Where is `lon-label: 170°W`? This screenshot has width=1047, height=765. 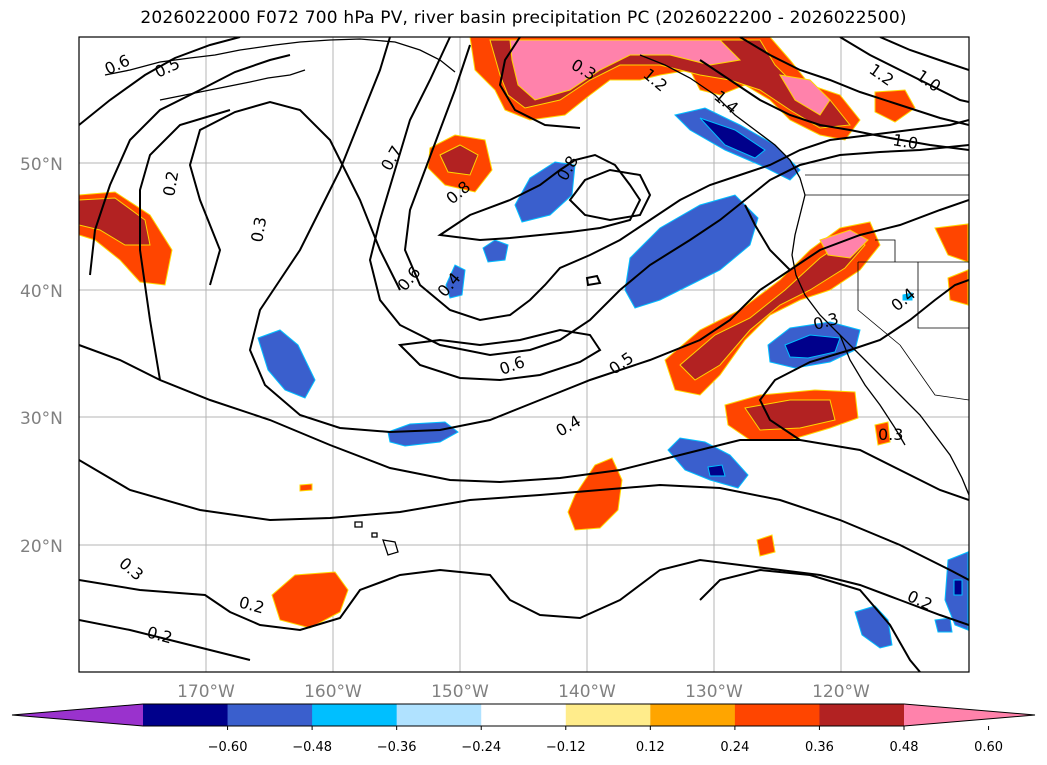
lon-label: 170°W is located at coordinates (206, 692).